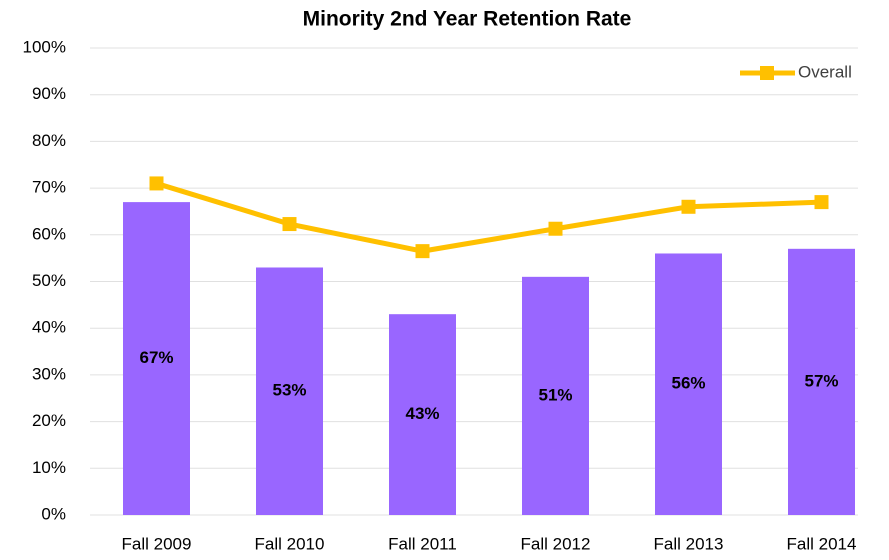 Image resolution: width=889 pixels, height=560 pixels. What do you see at coordinates (49, 187) in the screenshot?
I see `y-tick-label: 70%` at bounding box center [49, 187].